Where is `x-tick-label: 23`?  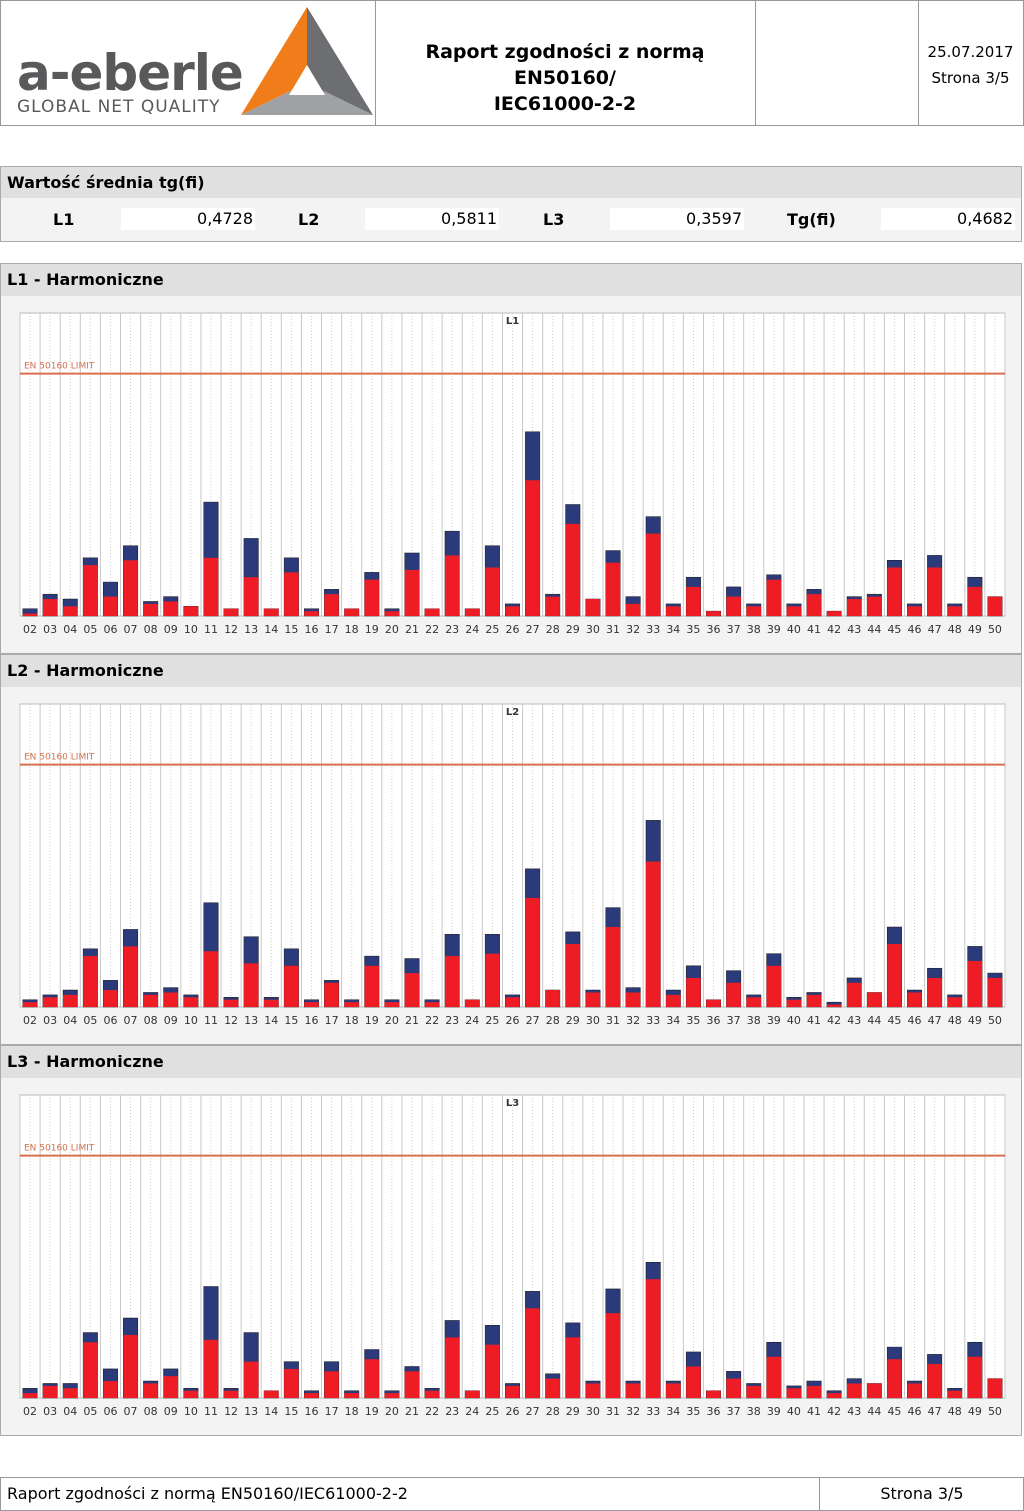
x-tick-label: 23 is located at coordinates (452, 629).